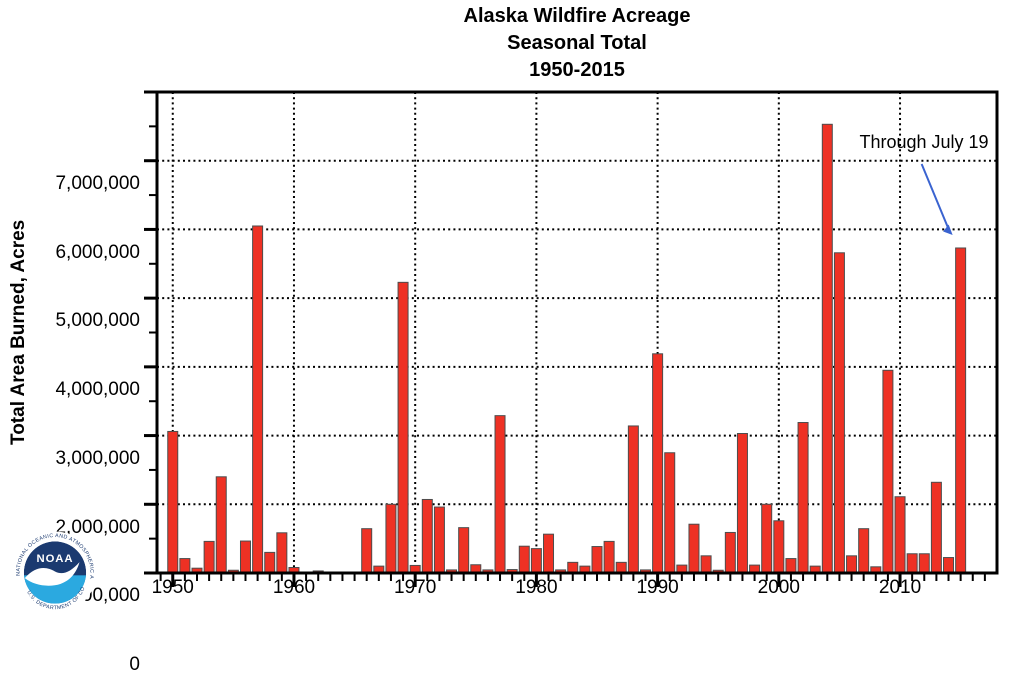 This screenshot has width=1024, height=676. Describe the element at coordinates (97, 252) in the screenshot. I see `y-tick-label: 6,000,000` at that location.